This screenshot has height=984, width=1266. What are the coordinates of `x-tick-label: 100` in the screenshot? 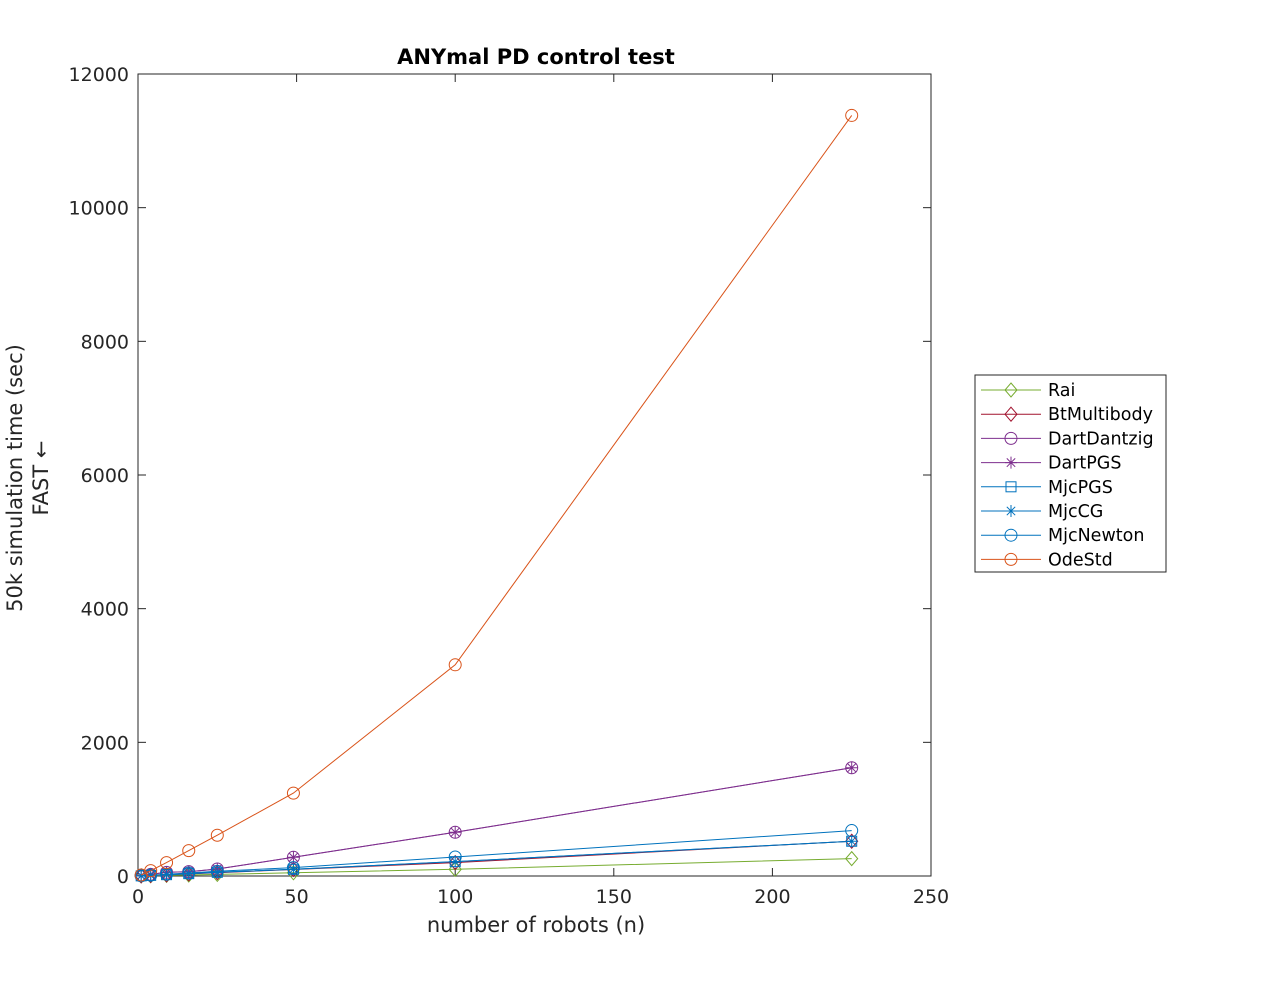 It's located at (455, 897).